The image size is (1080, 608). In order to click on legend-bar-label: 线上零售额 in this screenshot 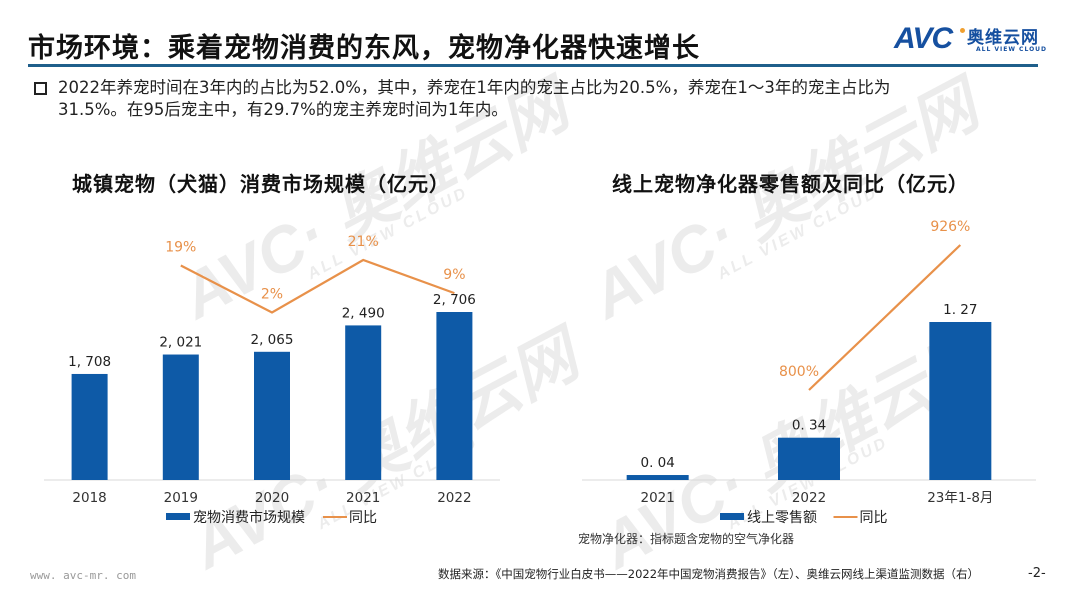, I will do `click(782, 518)`.